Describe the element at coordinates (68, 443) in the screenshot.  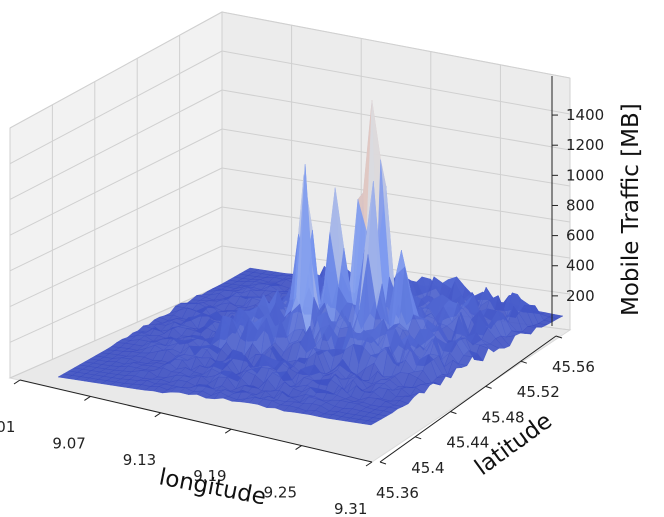
I see `x-tick-label: 9.07` at that location.